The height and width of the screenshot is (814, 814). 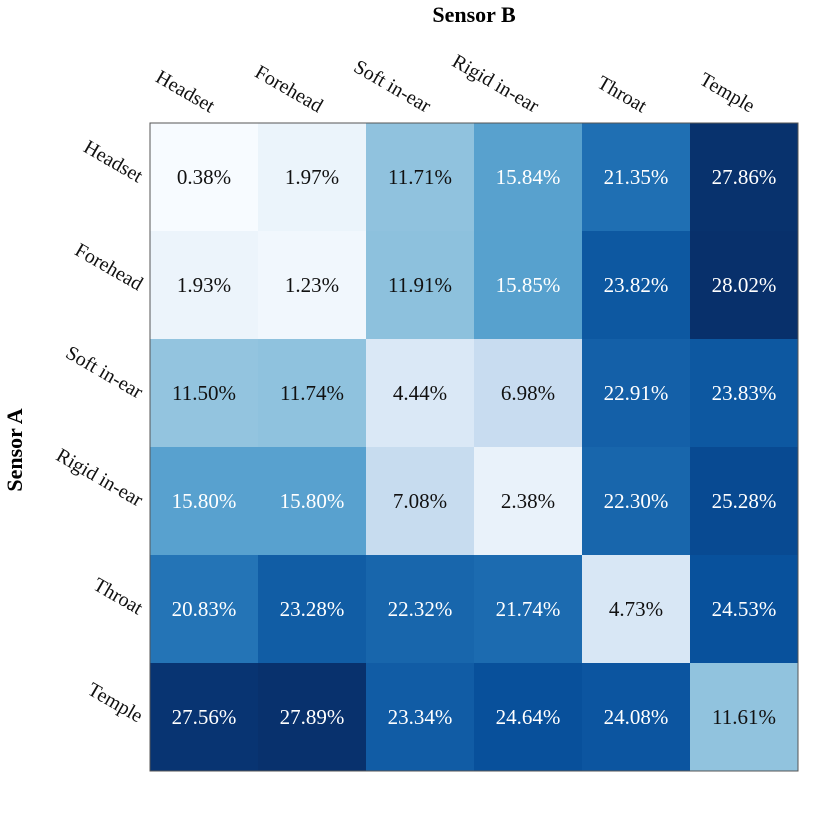 I want to click on y-tick-label: Throat, so click(x=118, y=597).